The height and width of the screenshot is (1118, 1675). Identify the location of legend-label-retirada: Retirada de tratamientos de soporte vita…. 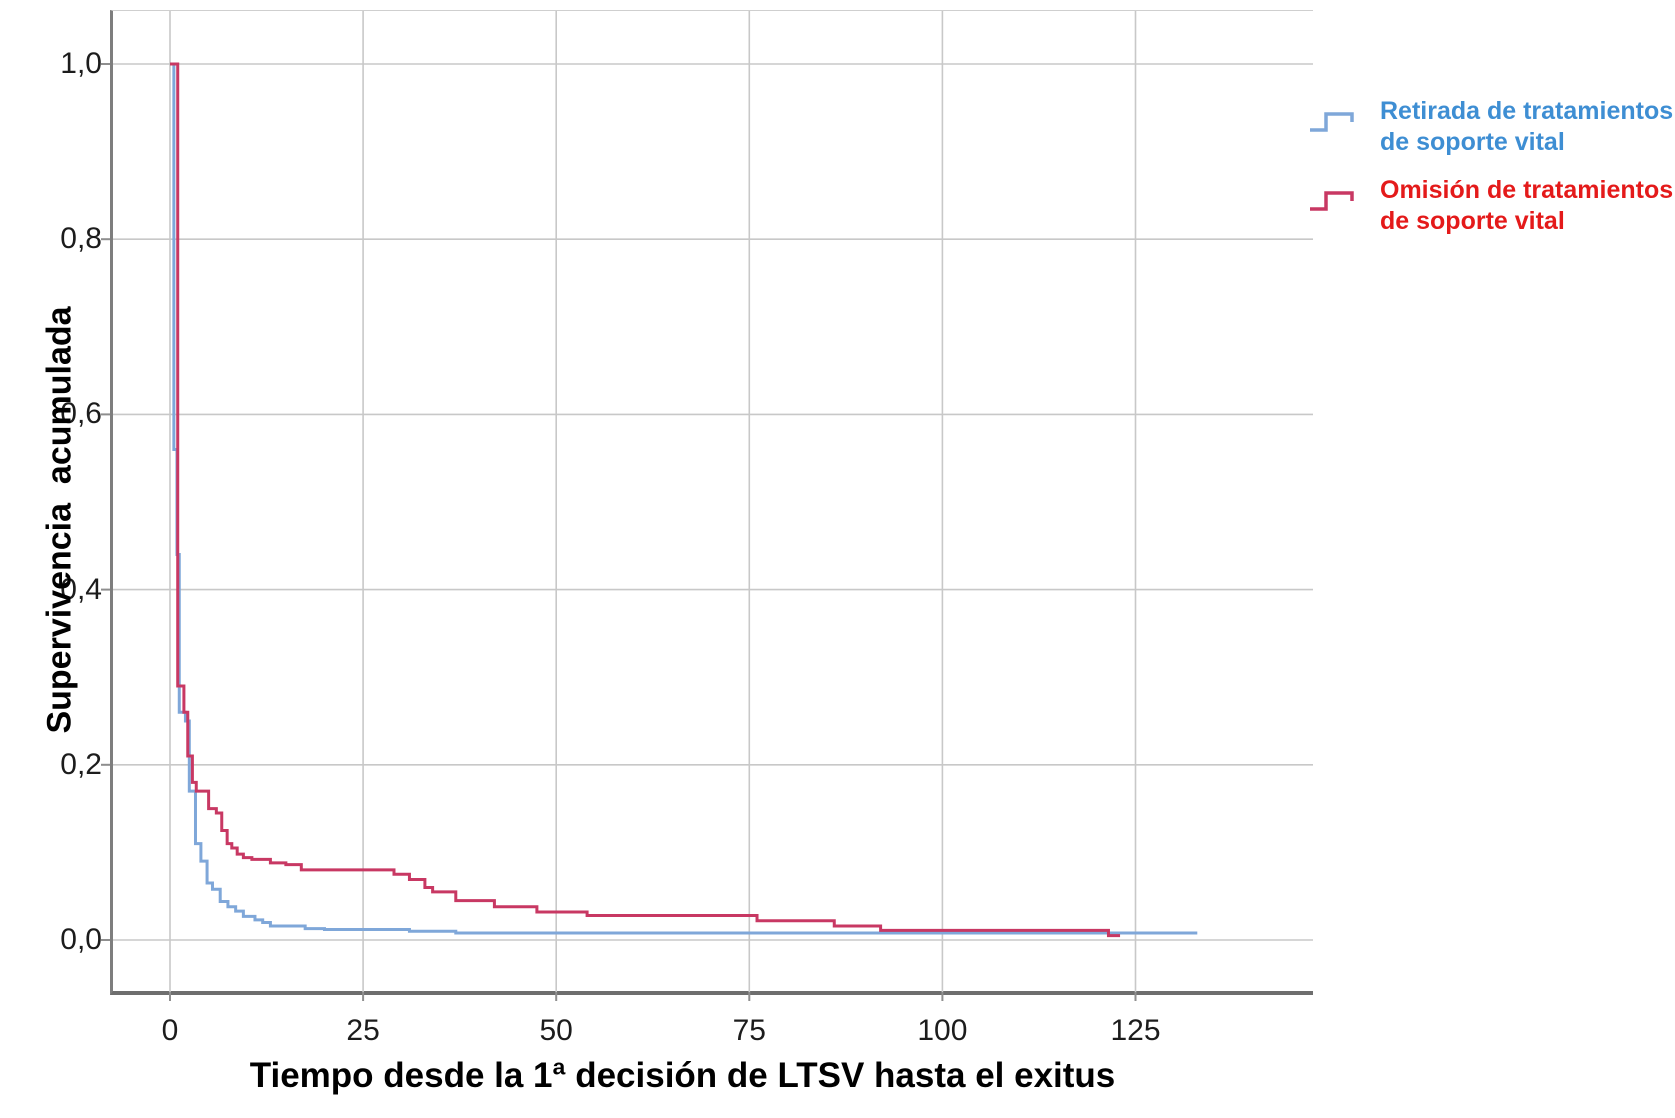
(1526, 127).